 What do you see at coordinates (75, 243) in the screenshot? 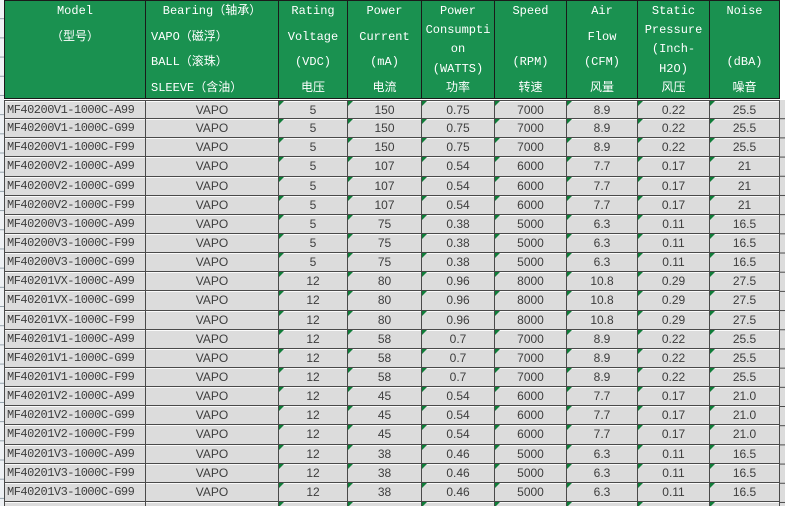
I see `cell-model: MF40200V3-1000C-F99` at bounding box center [75, 243].